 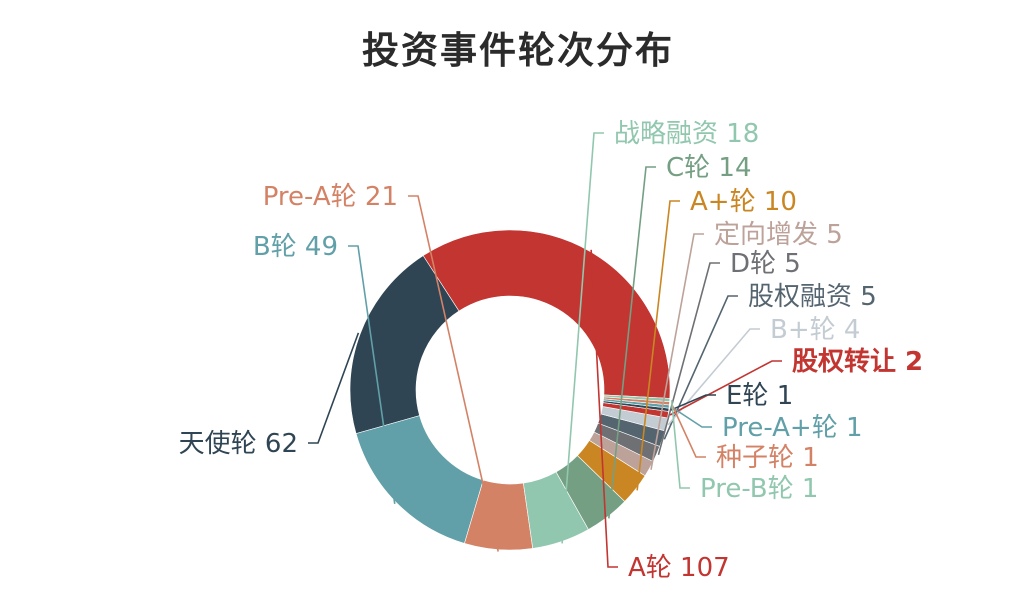 I want to click on chart-title: 投资事件轮次分布, so click(x=518, y=50).